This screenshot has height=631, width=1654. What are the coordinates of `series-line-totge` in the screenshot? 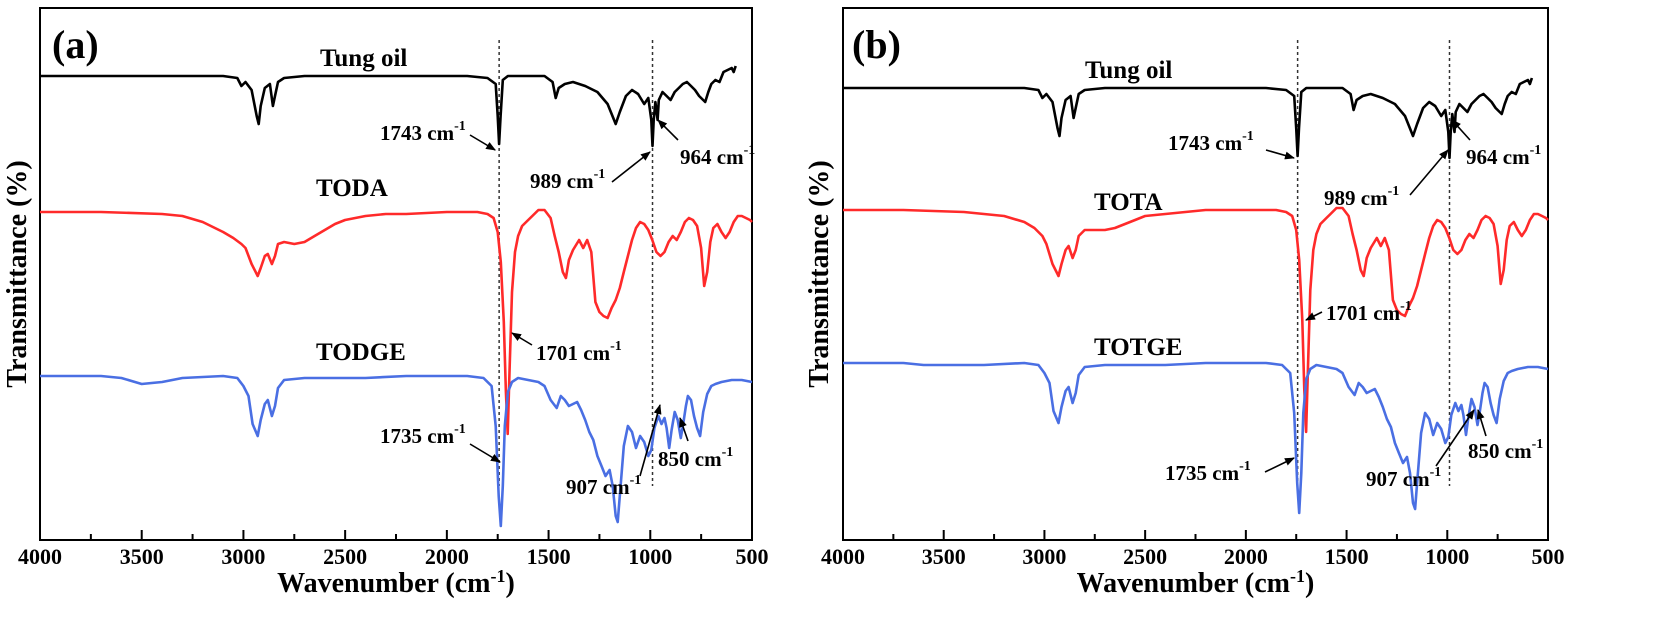 It's located at (1196, 438).